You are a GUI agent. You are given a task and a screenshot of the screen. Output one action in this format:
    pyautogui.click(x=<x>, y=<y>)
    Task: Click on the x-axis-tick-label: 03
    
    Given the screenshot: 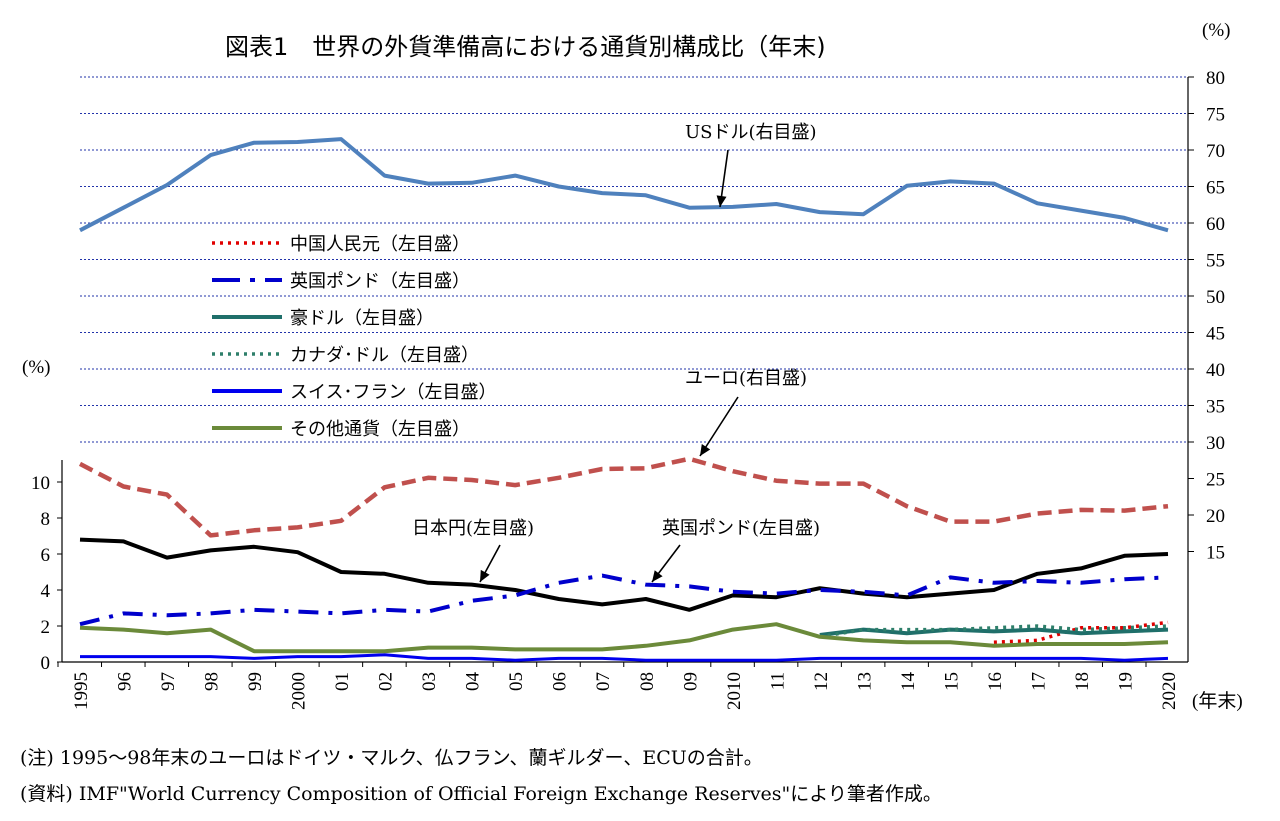 What is the action you would take?
    pyautogui.click(x=429, y=681)
    